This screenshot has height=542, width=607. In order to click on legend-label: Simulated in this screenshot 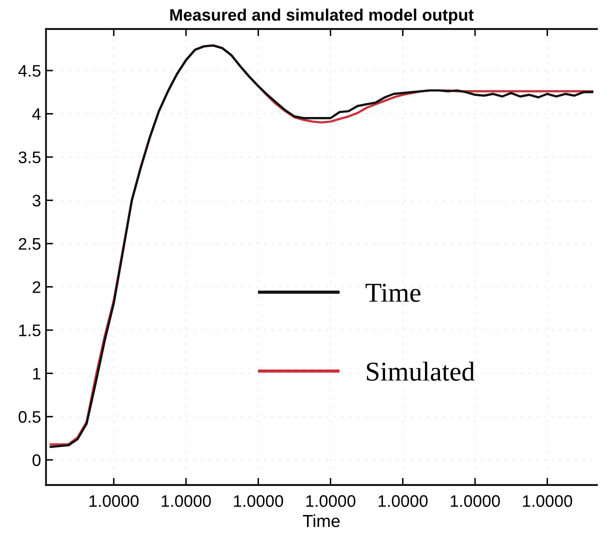, I will do `click(420, 371)`.